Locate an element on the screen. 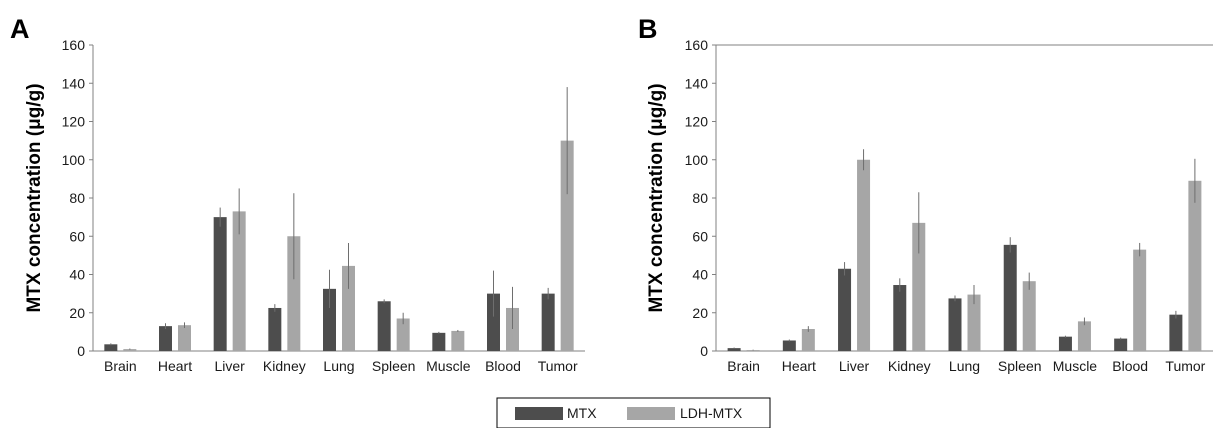  bar-a-ldh-mtx-muscle is located at coordinates (458, 340).